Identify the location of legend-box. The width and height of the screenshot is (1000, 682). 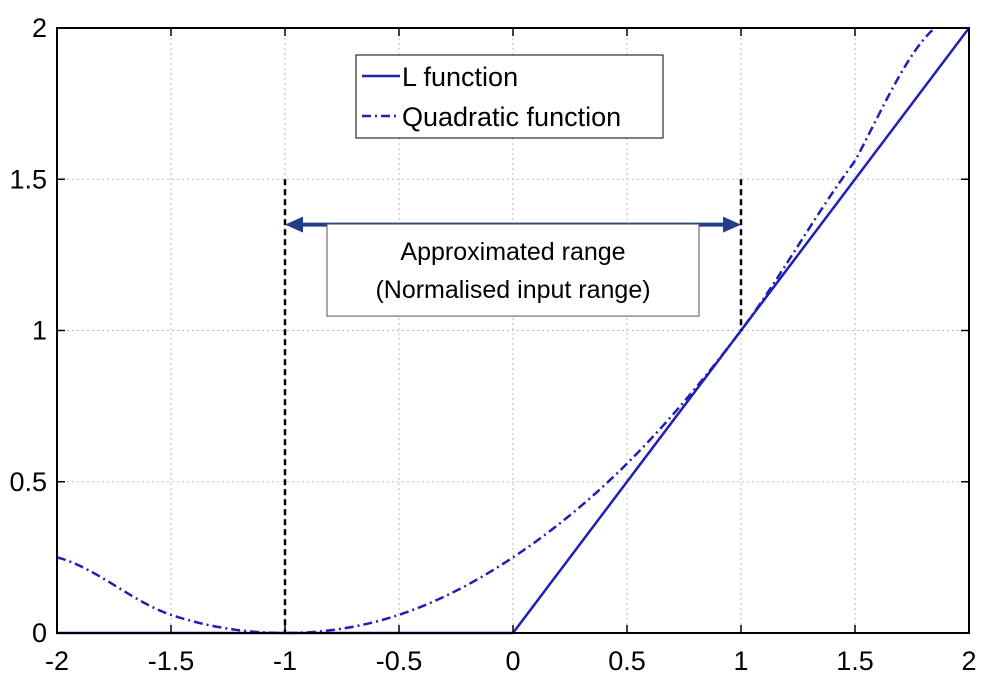
(509, 96).